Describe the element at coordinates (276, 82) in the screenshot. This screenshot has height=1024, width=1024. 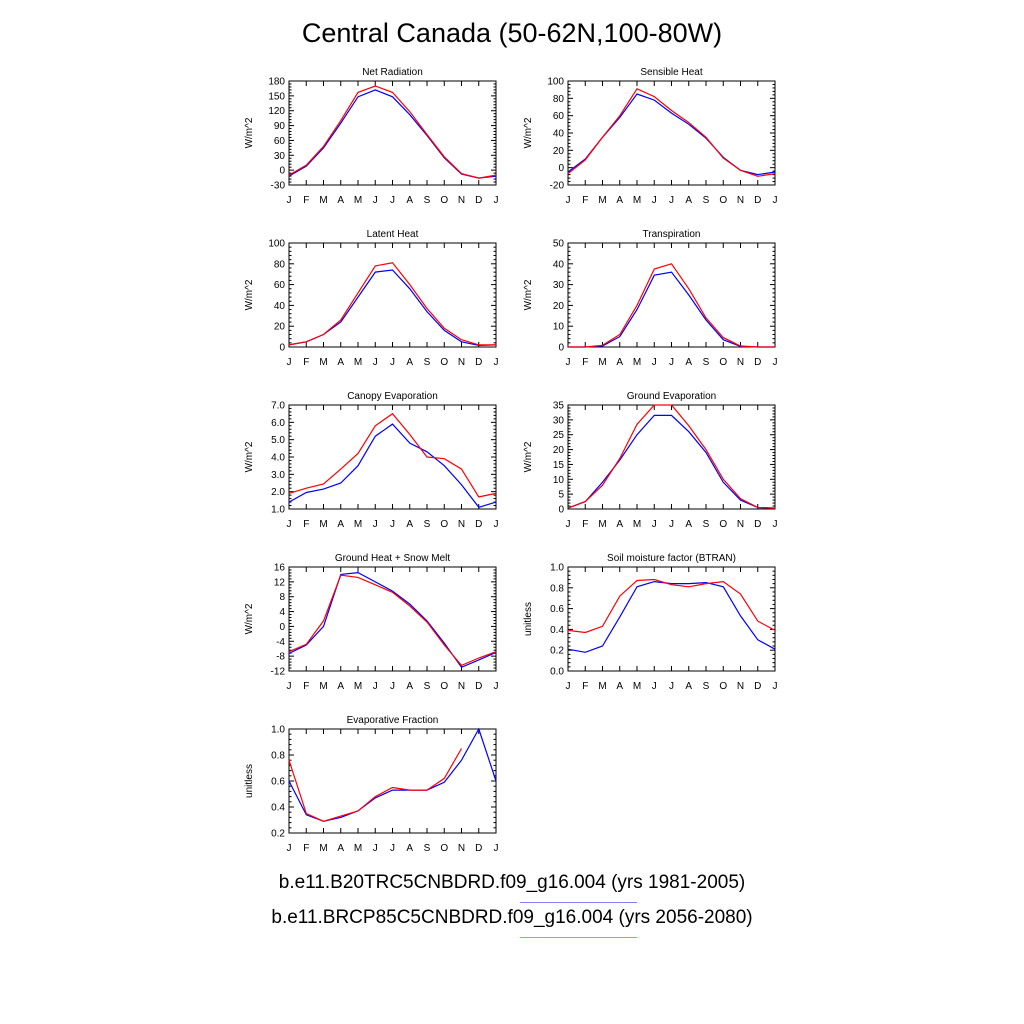
I see `y-tick-label: 180` at that location.